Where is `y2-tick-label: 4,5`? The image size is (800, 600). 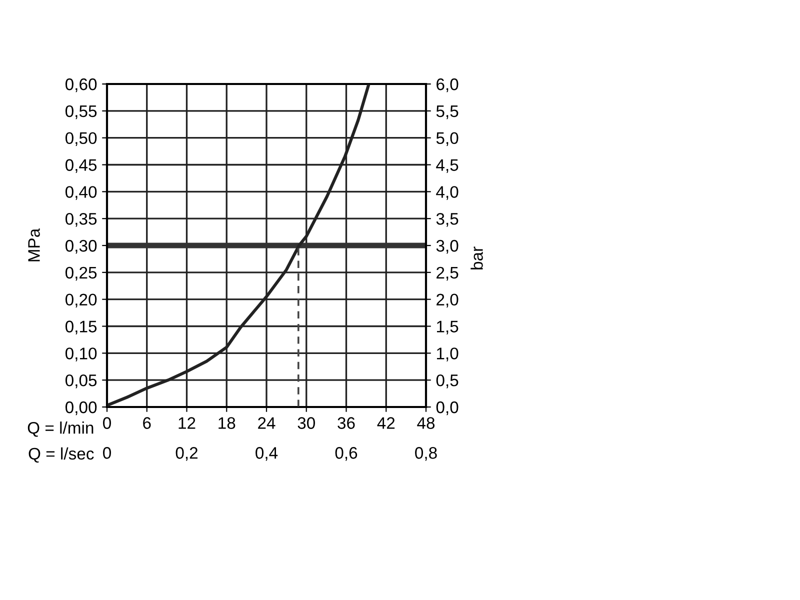
y2-tick-label: 4,5 is located at coordinates (447, 166).